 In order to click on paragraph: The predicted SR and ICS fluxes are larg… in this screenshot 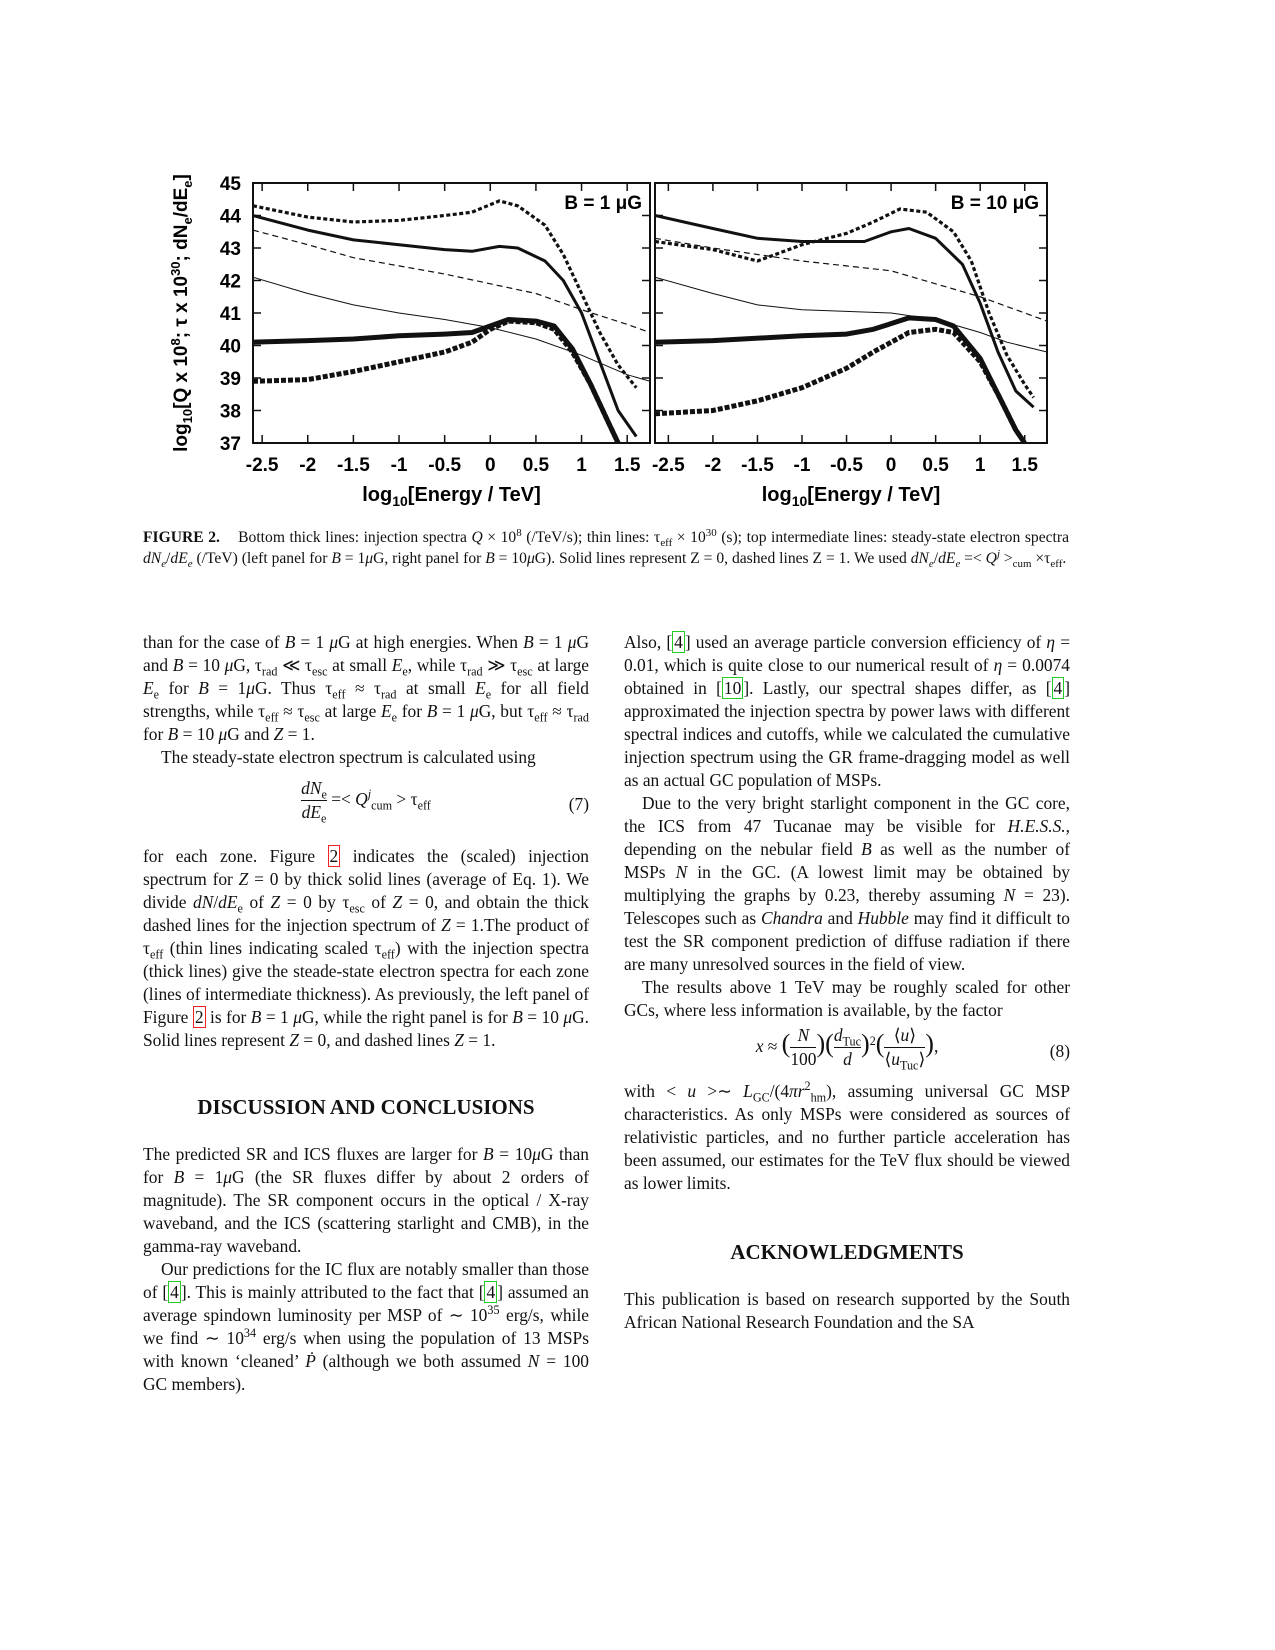, I will do `click(366, 1200)`.